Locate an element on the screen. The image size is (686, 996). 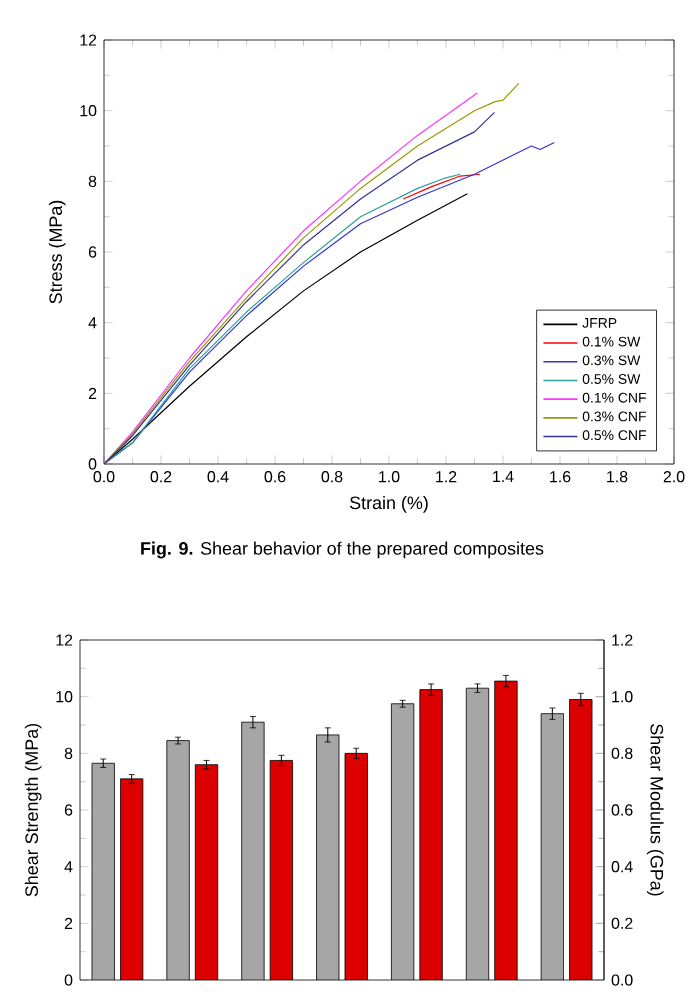
y2-axis-title: Shear Modulus (GPa) is located at coordinates (655, 810).